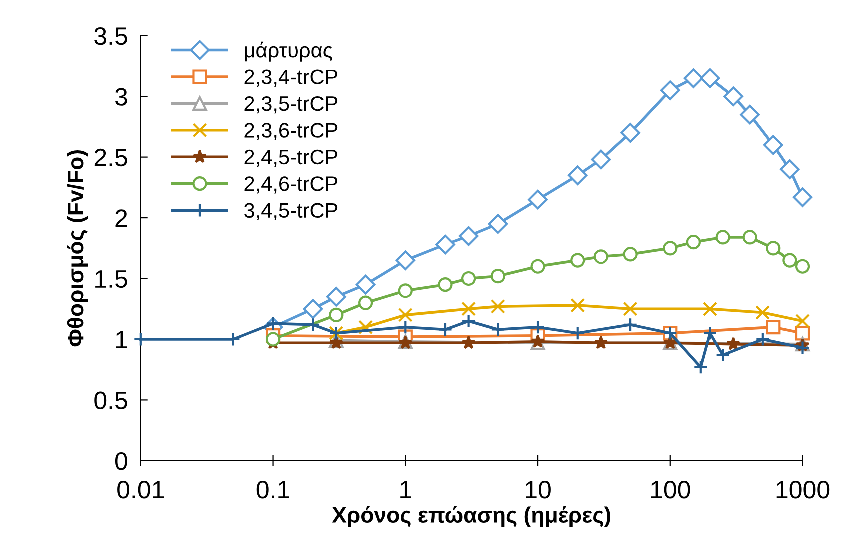  What do you see at coordinates (111, 36) in the screenshot?
I see `y-tick-label: 3.5` at bounding box center [111, 36].